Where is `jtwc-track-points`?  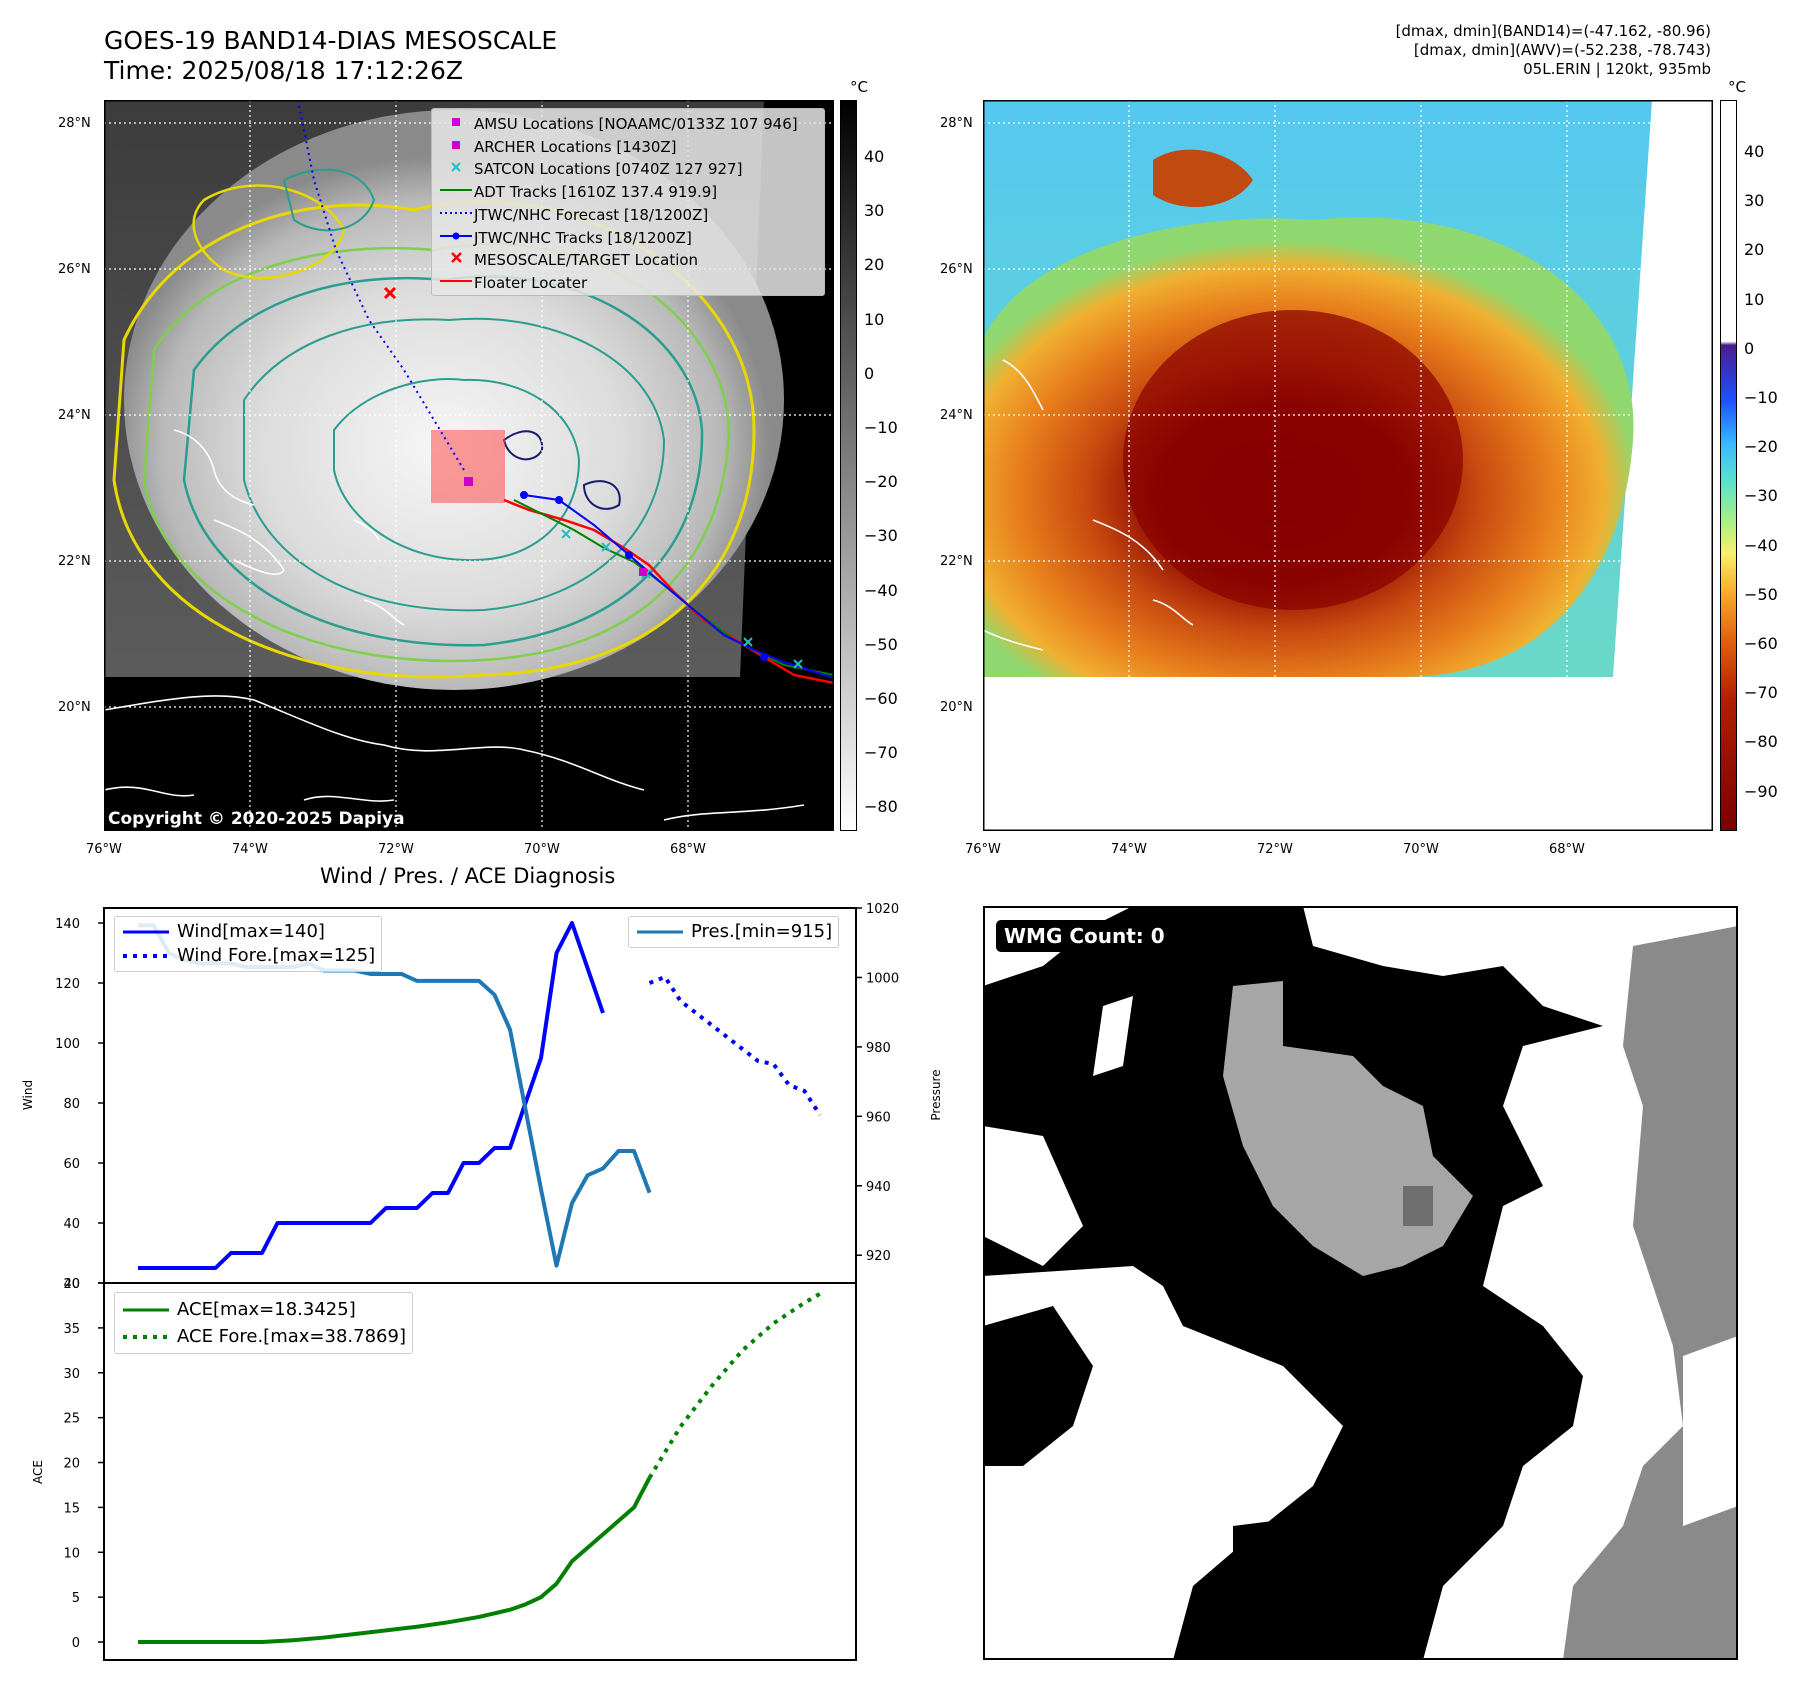
jtwc-track-points is located at coordinates (644, 576).